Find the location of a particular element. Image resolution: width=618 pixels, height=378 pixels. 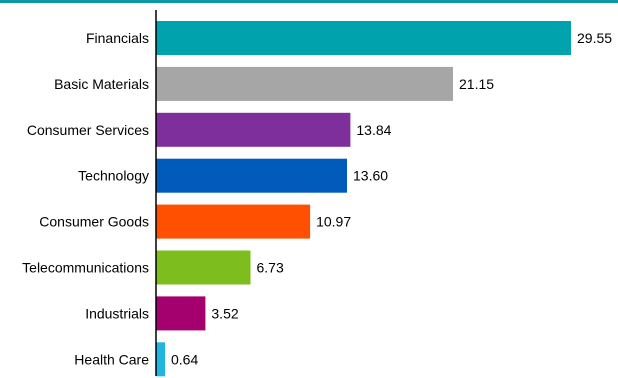

bar-industrials is located at coordinates (181, 313).